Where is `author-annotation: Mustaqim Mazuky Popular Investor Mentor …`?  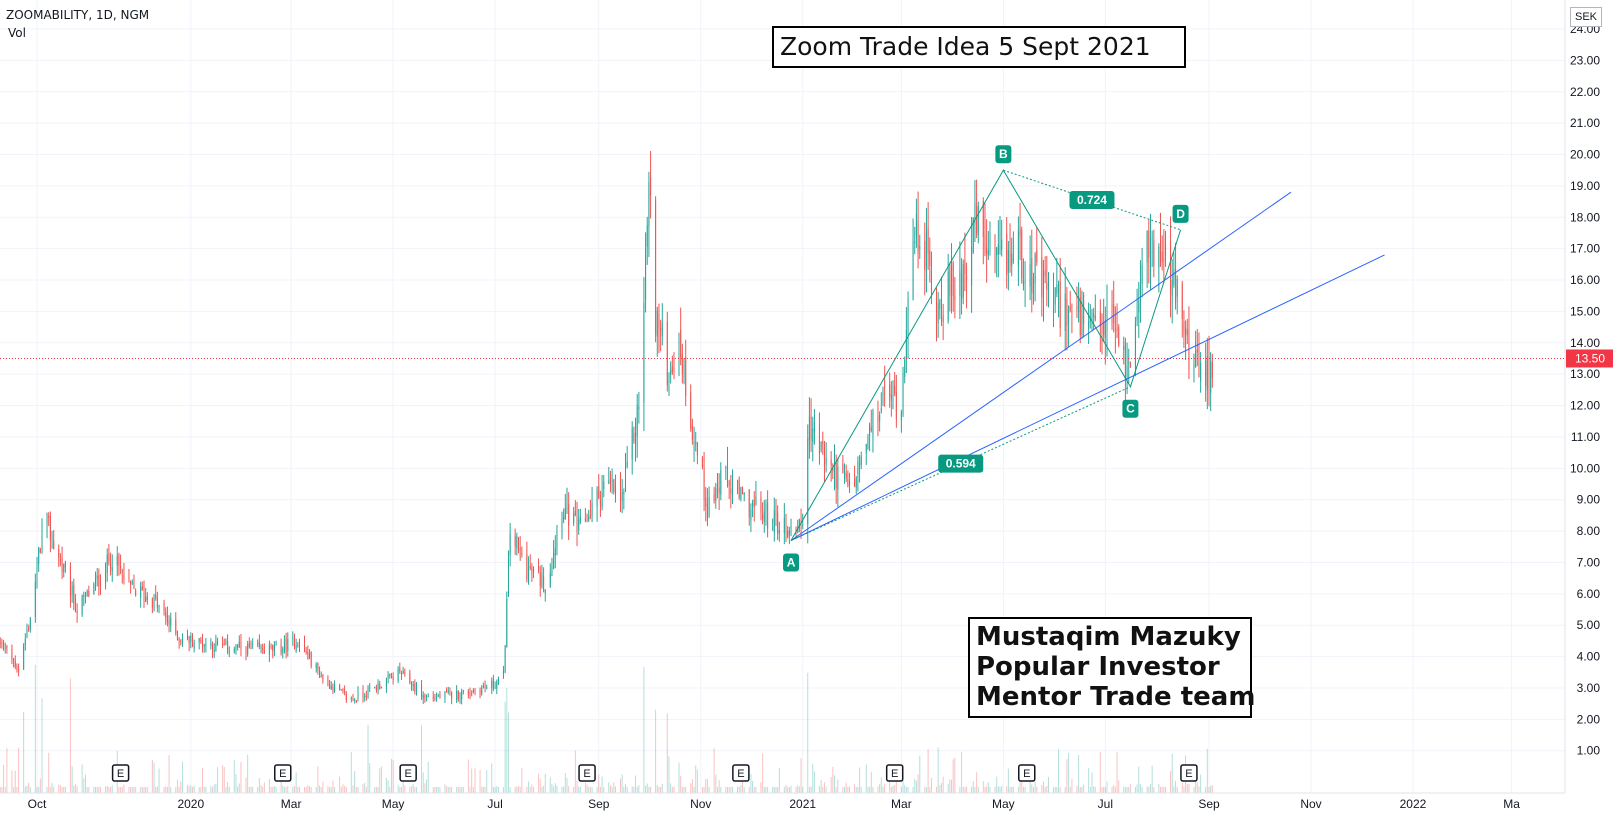
author-annotation: Mustaqim Mazuky Popular Investor Mentor … is located at coordinates (1111, 667).